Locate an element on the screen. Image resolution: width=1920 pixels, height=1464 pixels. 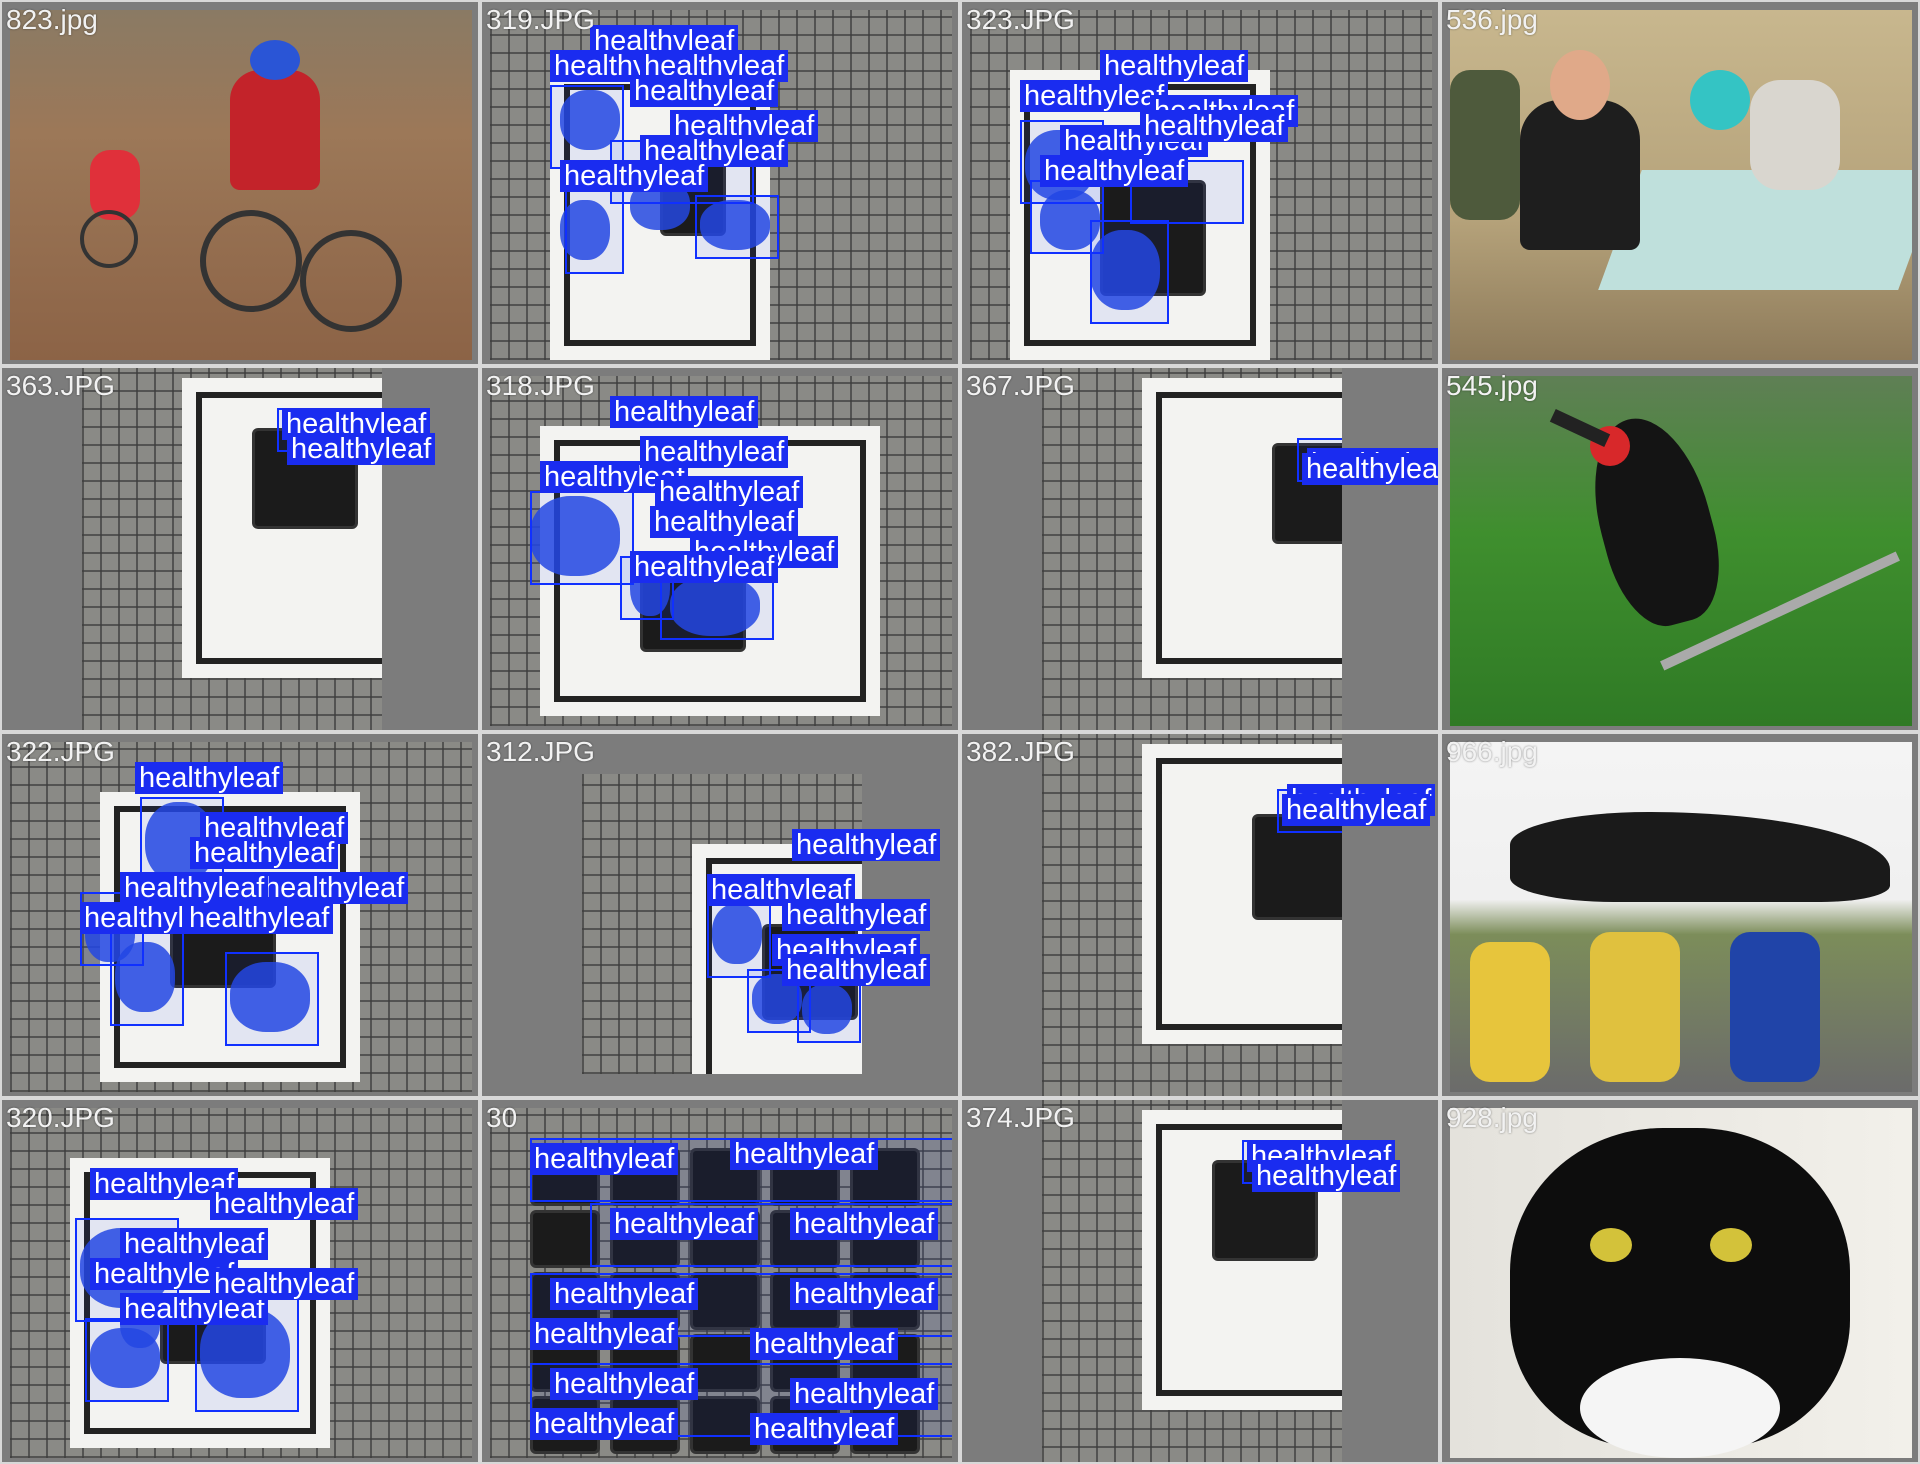
filename-label: 536.jpg is located at coordinates (1492, 19).